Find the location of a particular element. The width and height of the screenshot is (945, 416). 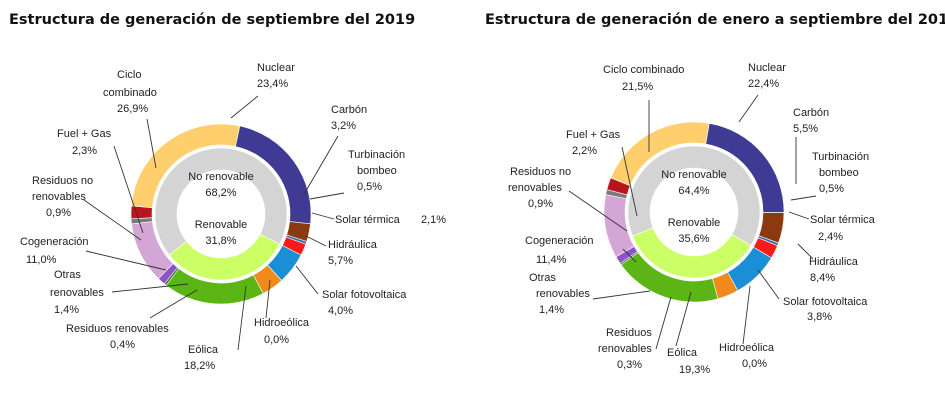

slice-label: Fuel + Gas is located at coordinates (593, 135).